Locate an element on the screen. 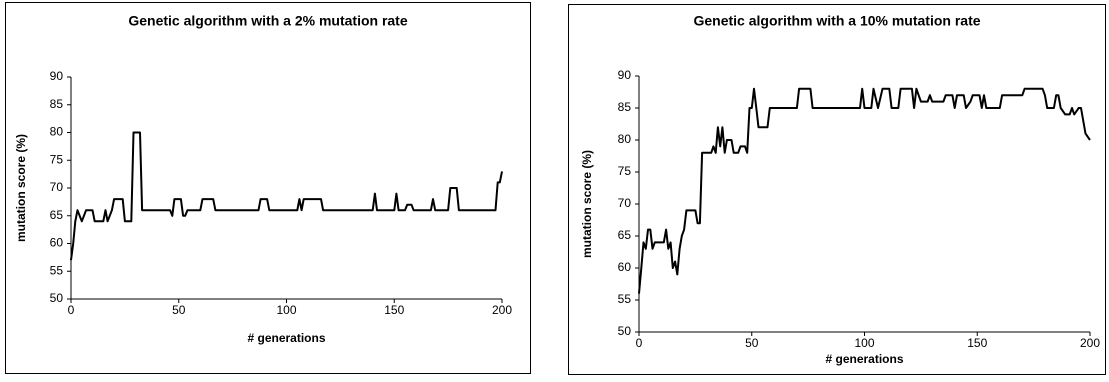 Image resolution: width=1109 pixels, height=382 pixels. data-line is located at coordinates (286, 196).